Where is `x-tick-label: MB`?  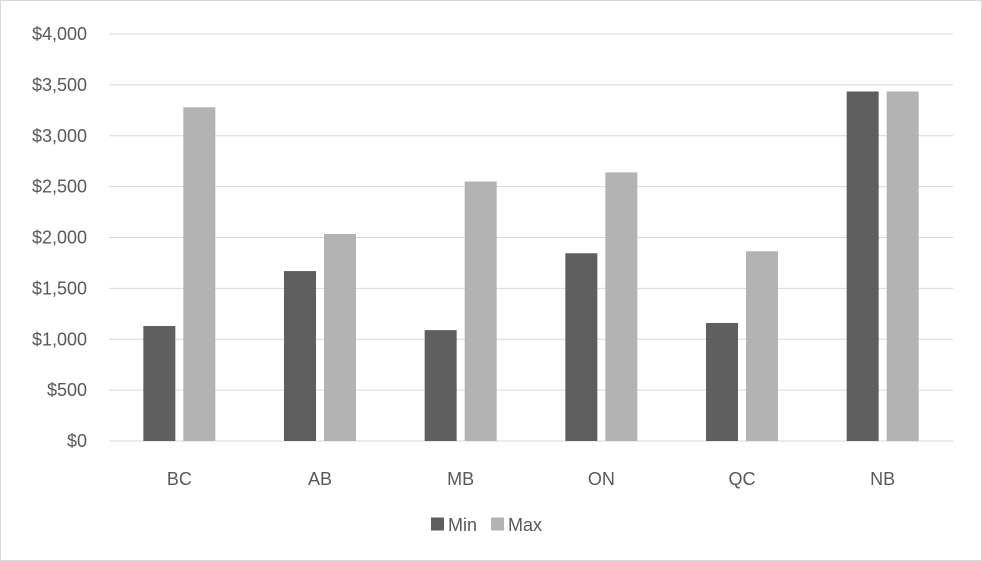
x-tick-label: MB is located at coordinates (460, 479).